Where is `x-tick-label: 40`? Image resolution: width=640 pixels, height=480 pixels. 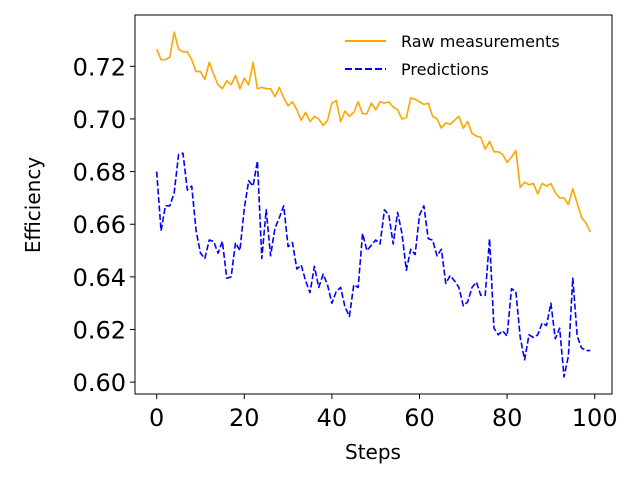 x-tick-label: 40 is located at coordinates (332, 418).